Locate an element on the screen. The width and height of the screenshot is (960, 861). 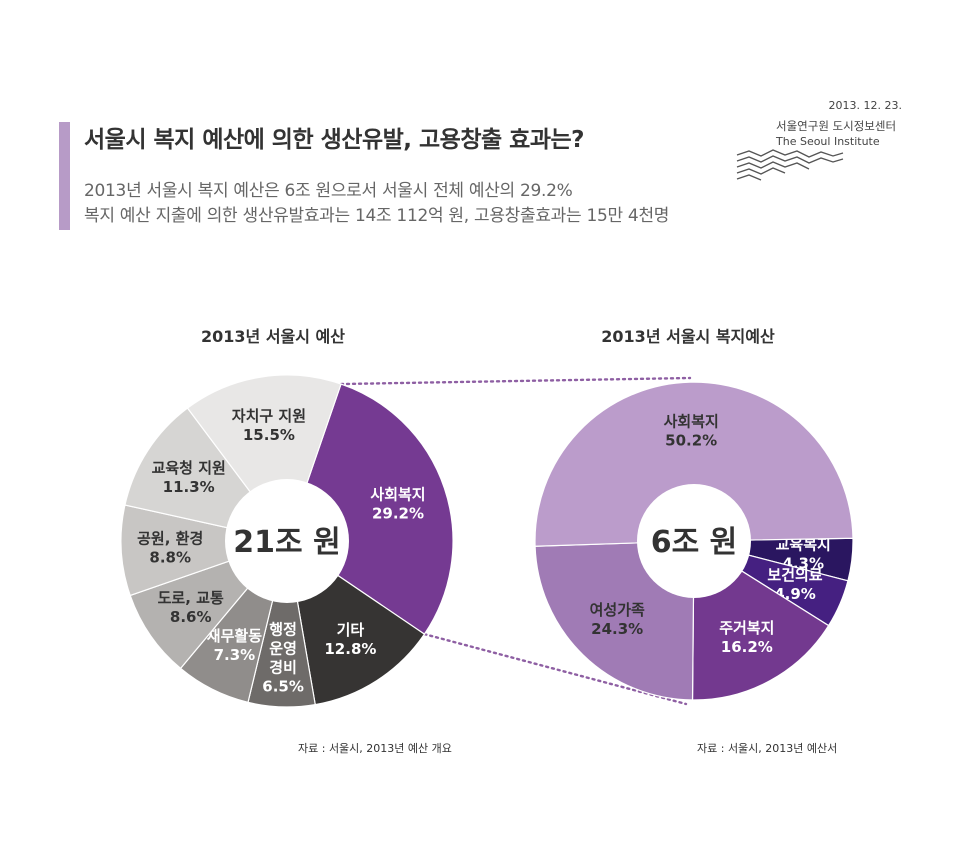
page-title: 서울시 복지 예산에 의한 생산유발, 고용창출 효과는? is located at coordinates (334, 140).